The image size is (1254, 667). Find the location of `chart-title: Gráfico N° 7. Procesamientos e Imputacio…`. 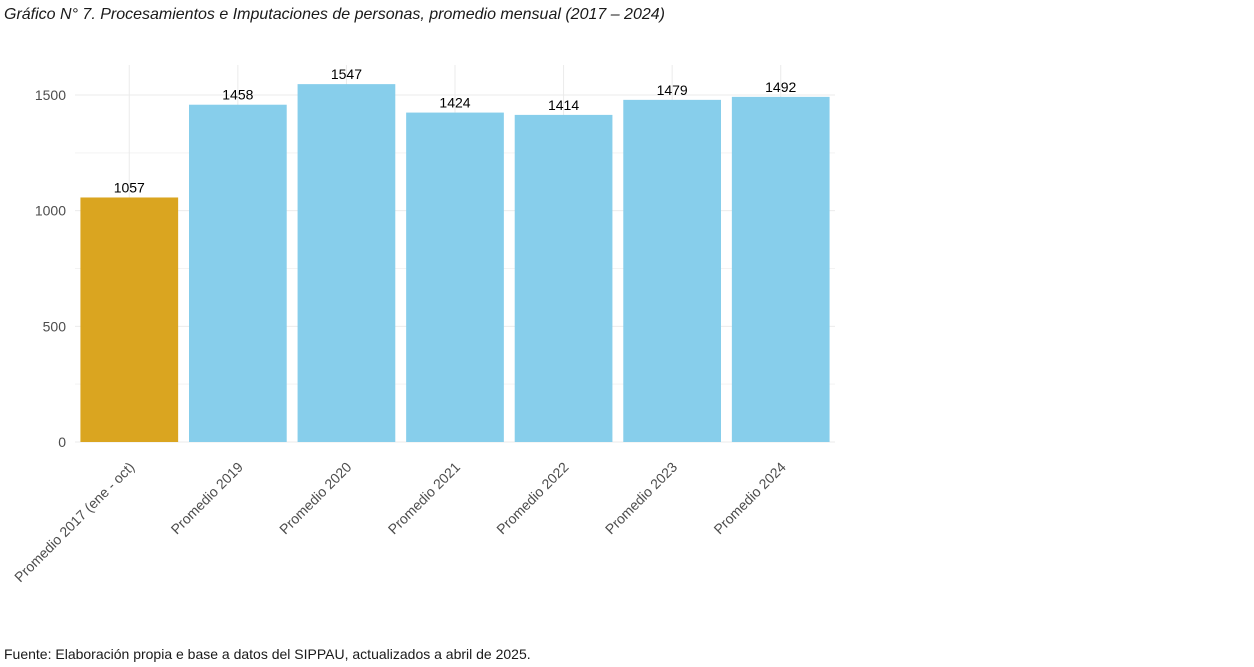

chart-title: Gráfico N° 7. Procesamientos e Imputacio… is located at coordinates (334, 14).